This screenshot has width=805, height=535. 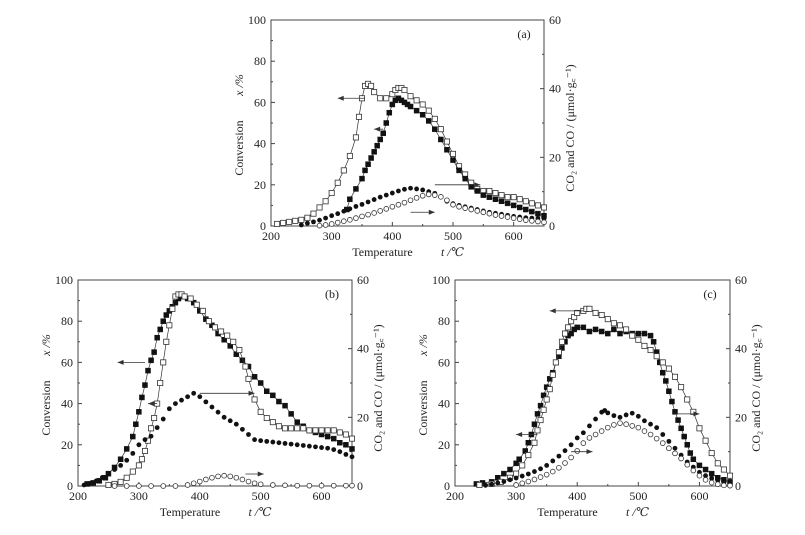 What do you see at coordinates (756, 387) in the screenshot?
I see `y2-axis-title: CO₂ and CO / (μmol·g꜀⁻¹)` at bounding box center [756, 387].